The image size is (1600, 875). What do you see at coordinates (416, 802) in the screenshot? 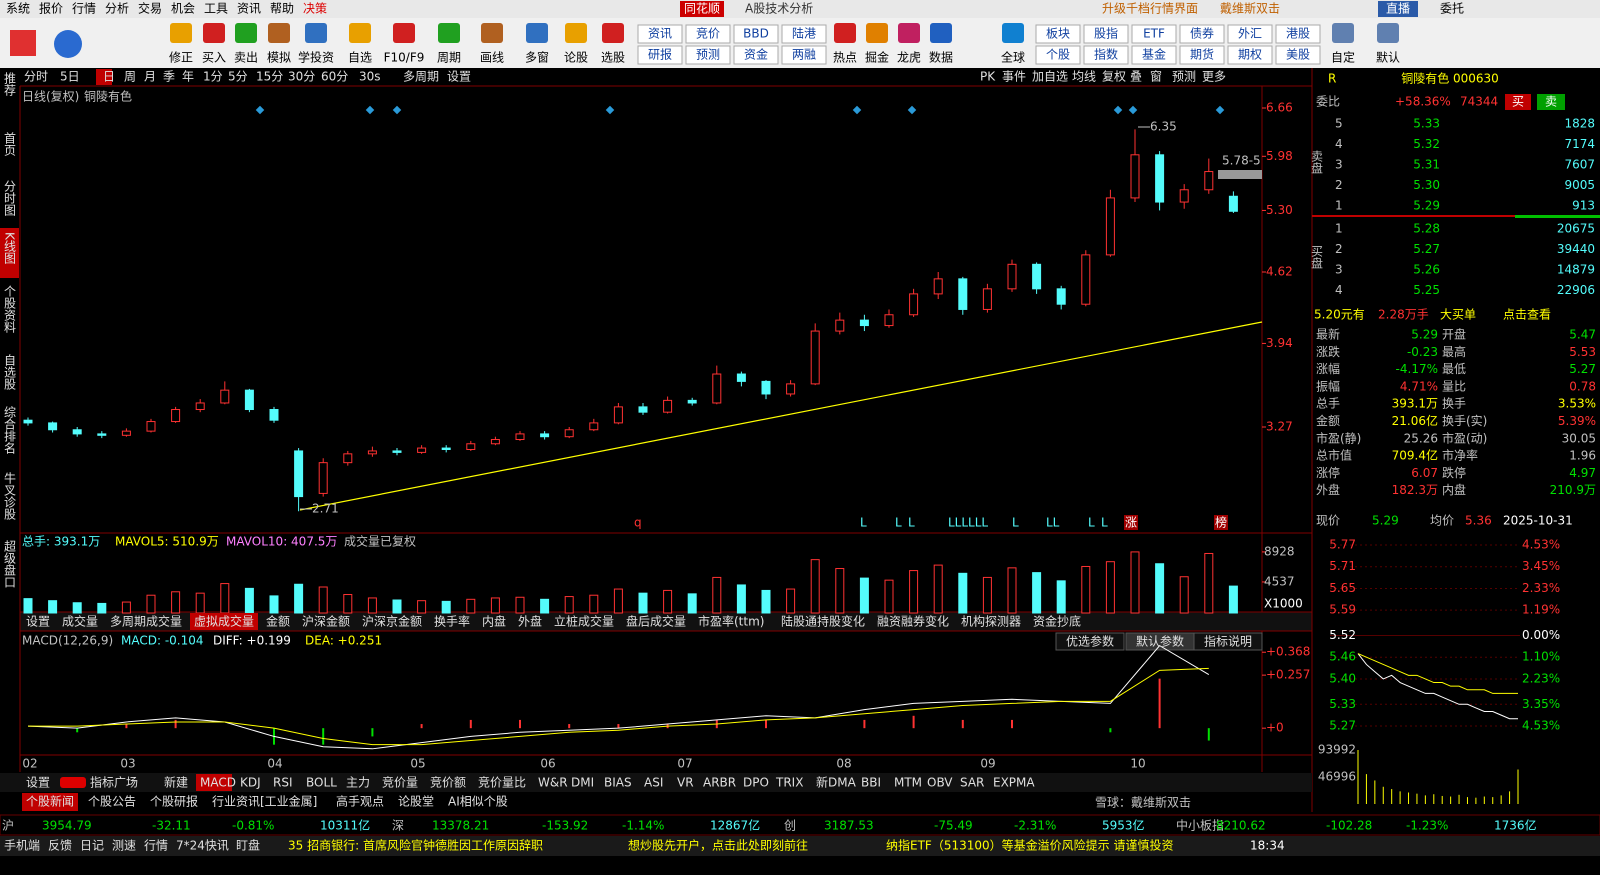
I see `bottom-tab: 论股堂` at bounding box center [416, 802].